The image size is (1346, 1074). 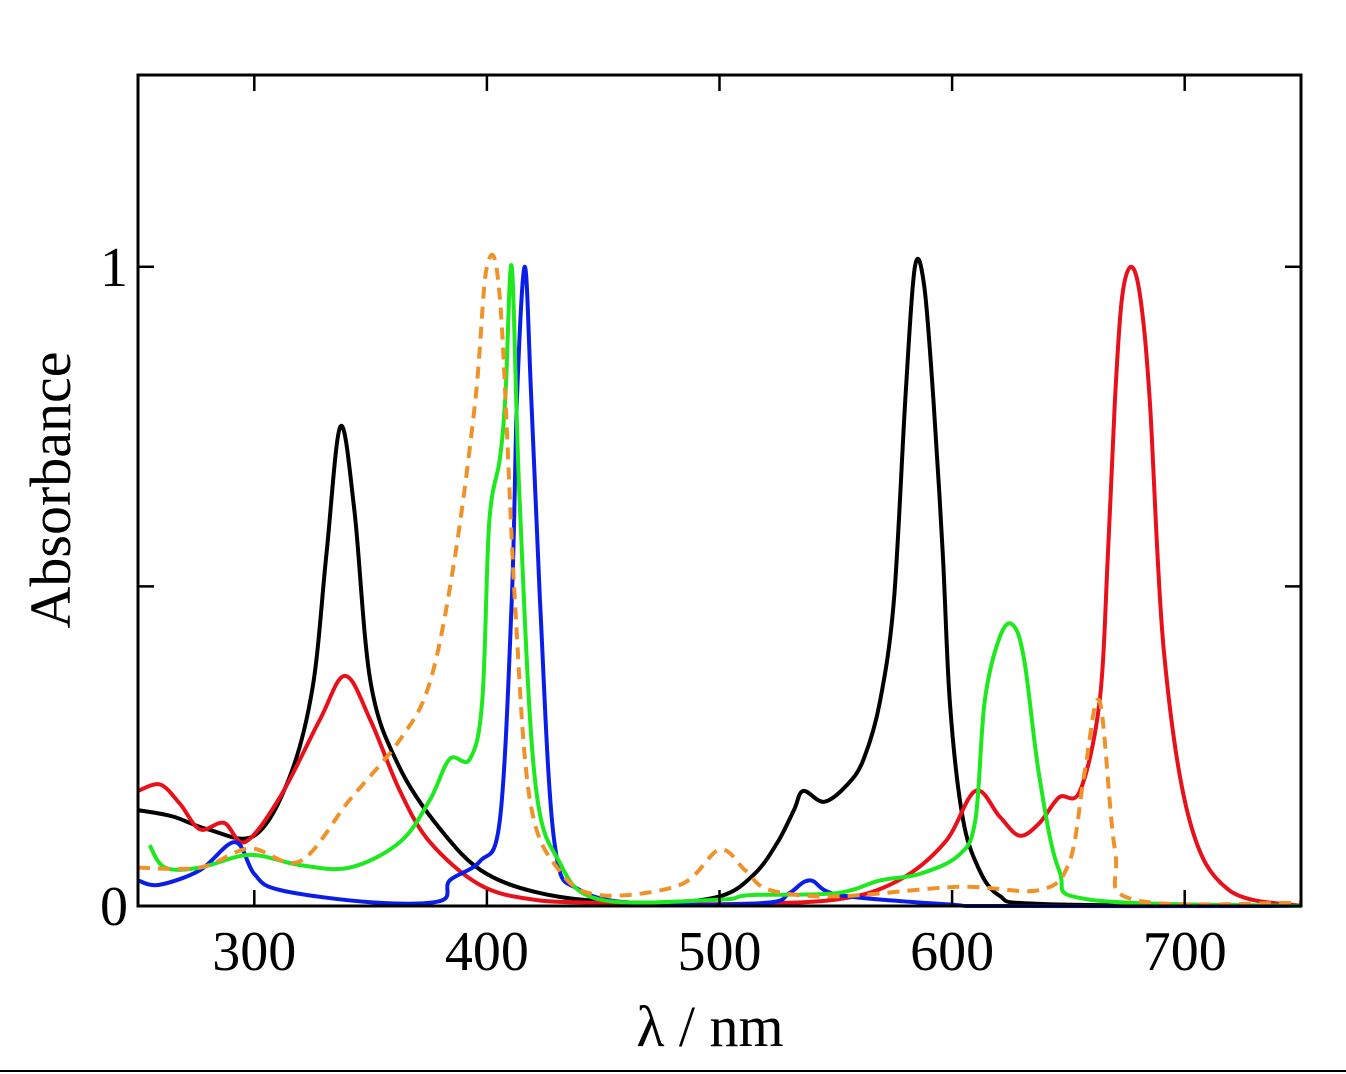 I want to click on x-tick-label: 700, so click(x=1185, y=952).